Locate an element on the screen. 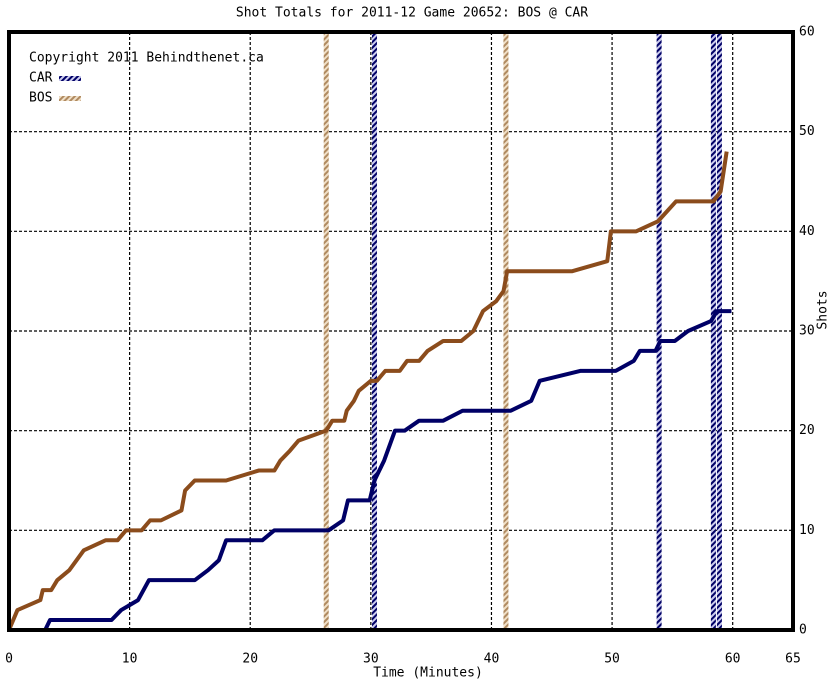  x-tick-label: 0 is located at coordinates (9, 659).